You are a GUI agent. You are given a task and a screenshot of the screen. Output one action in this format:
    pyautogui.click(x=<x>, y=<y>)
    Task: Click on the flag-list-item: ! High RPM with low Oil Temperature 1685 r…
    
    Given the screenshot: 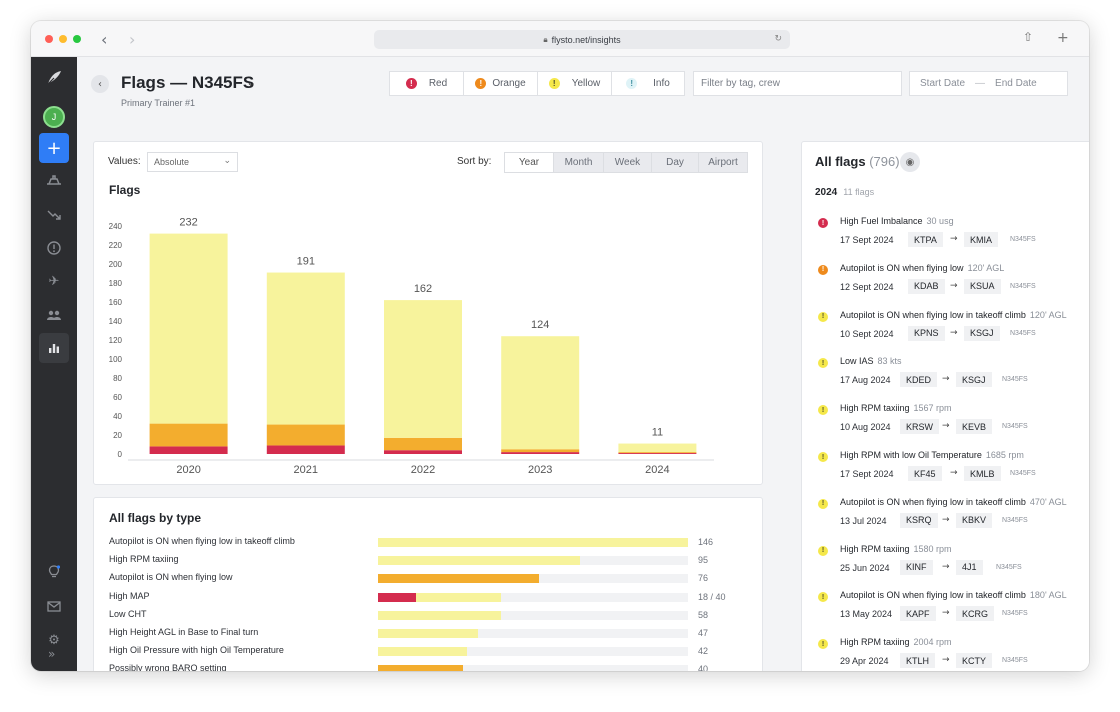 What is the action you would take?
    pyautogui.click(x=945, y=471)
    